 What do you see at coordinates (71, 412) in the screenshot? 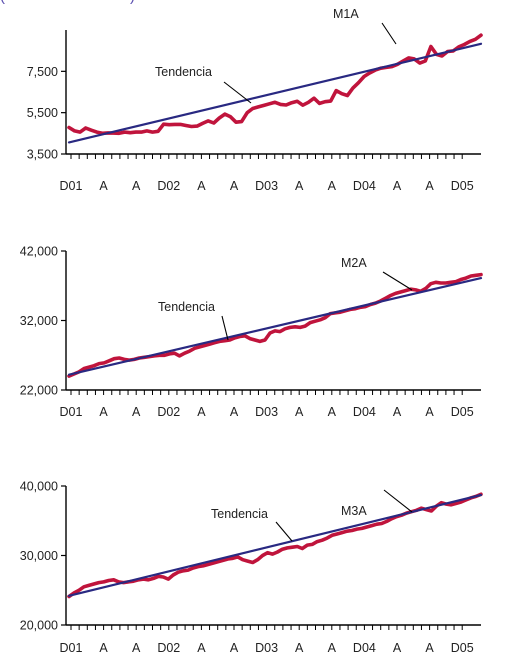
I see `m2a-x-tick-label: D01` at bounding box center [71, 412].